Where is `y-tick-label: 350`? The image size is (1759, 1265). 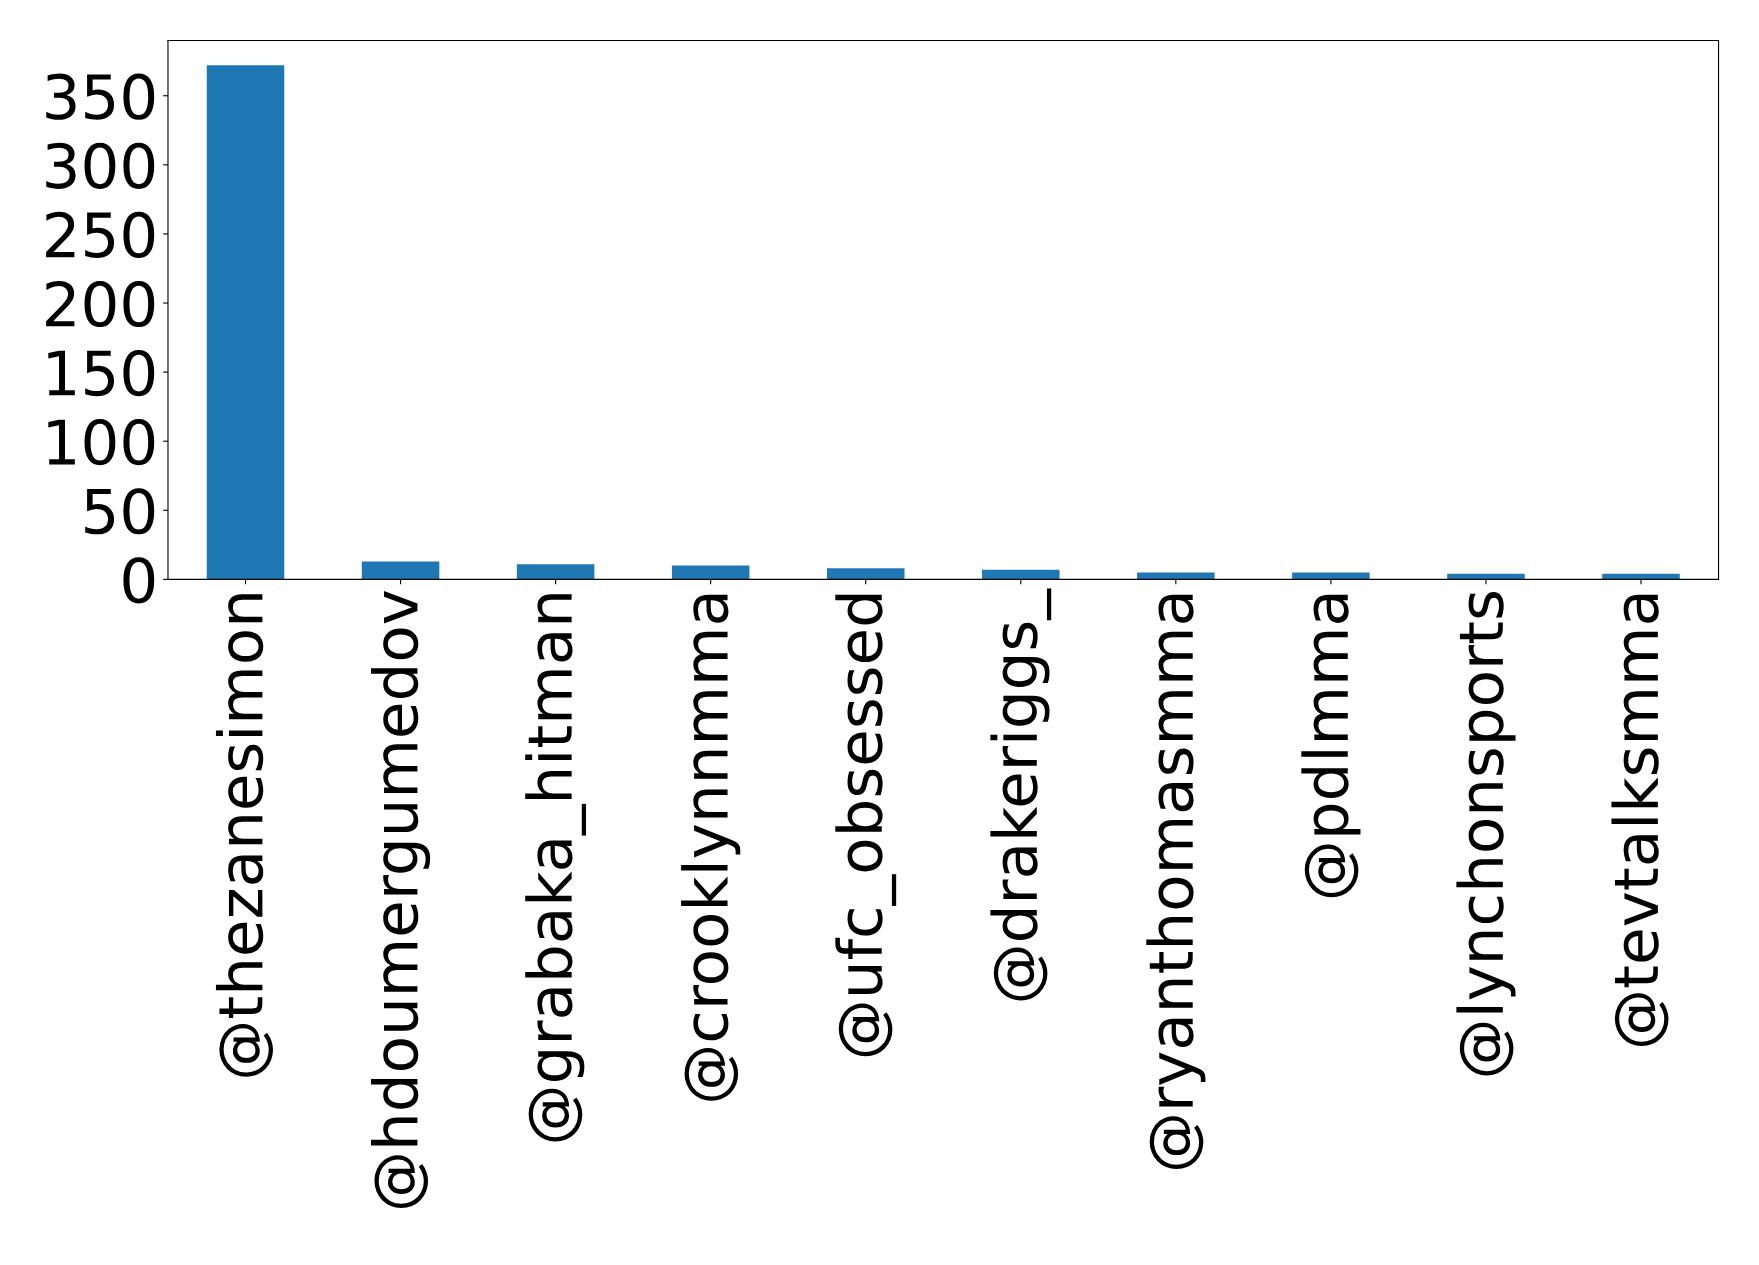 y-tick-label: 350 is located at coordinates (100, 96).